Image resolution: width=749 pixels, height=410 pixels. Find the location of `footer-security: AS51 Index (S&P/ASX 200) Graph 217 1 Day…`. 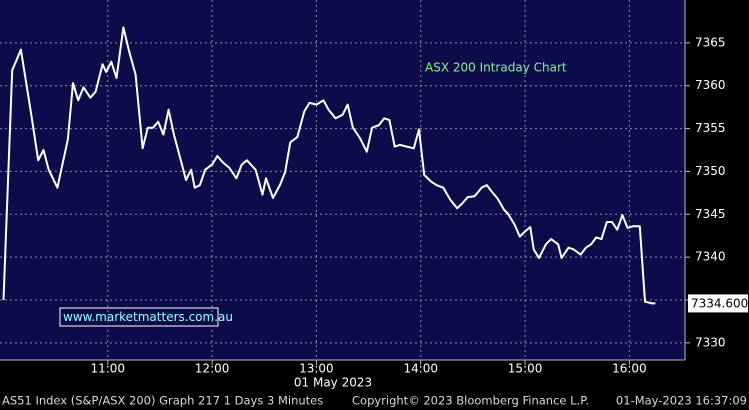

footer-security: AS51 Index (S&P/ASX 200) Graph 217 1 Day… is located at coordinates (162, 401).